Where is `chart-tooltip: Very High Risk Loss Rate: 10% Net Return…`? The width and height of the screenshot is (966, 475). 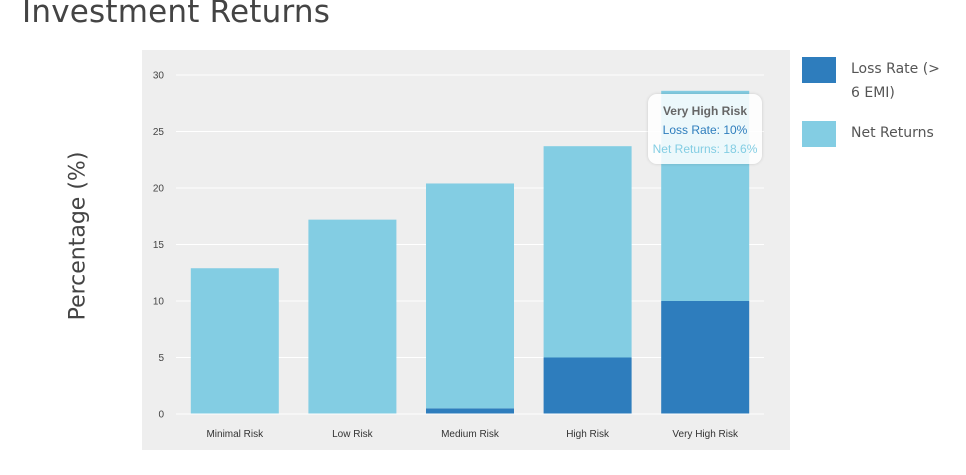 chart-tooltip: Very High Risk Loss Rate: 10% Net Return… is located at coordinates (705, 129).